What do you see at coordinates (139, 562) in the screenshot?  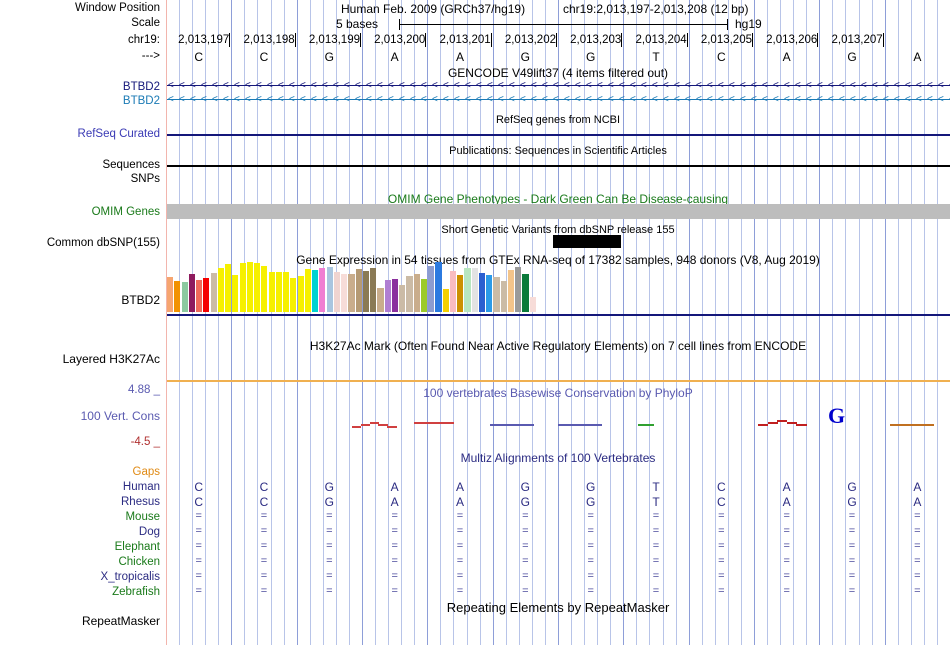 I see `multiz-species-label-chicken: Chicken` at bounding box center [139, 562].